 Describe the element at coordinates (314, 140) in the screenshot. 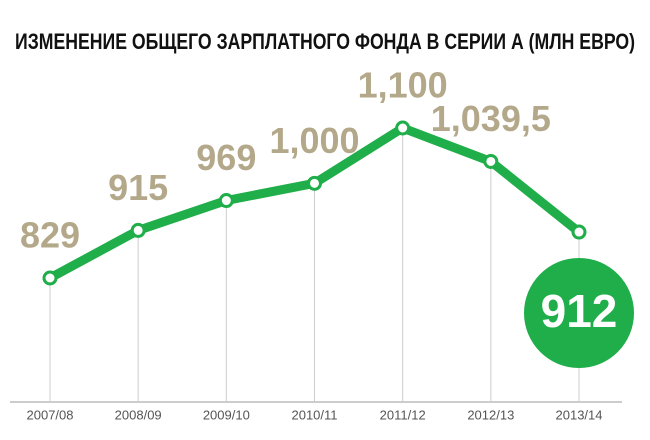

I see `value-label: 1,000` at that location.